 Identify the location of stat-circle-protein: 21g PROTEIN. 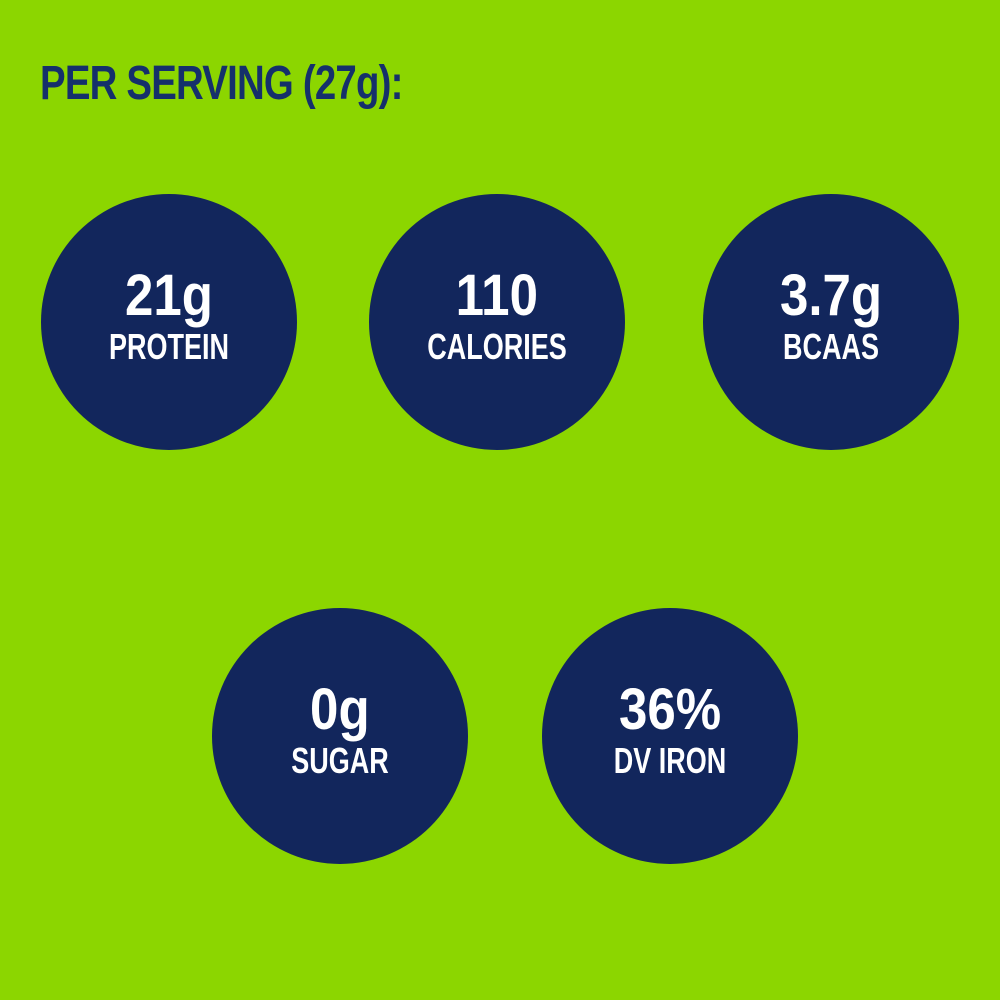
(169, 322).